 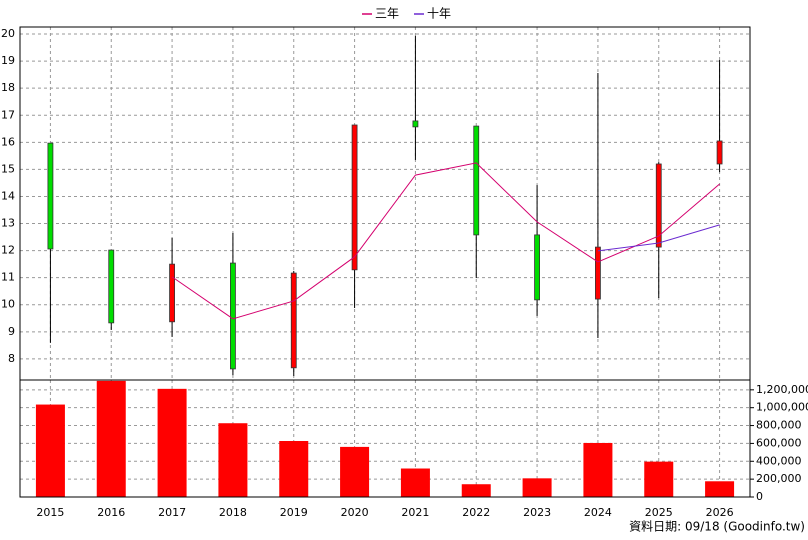 What do you see at coordinates (782, 389) in the screenshot?
I see `y-tick-label: 1,200,000` at bounding box center [782, 389].